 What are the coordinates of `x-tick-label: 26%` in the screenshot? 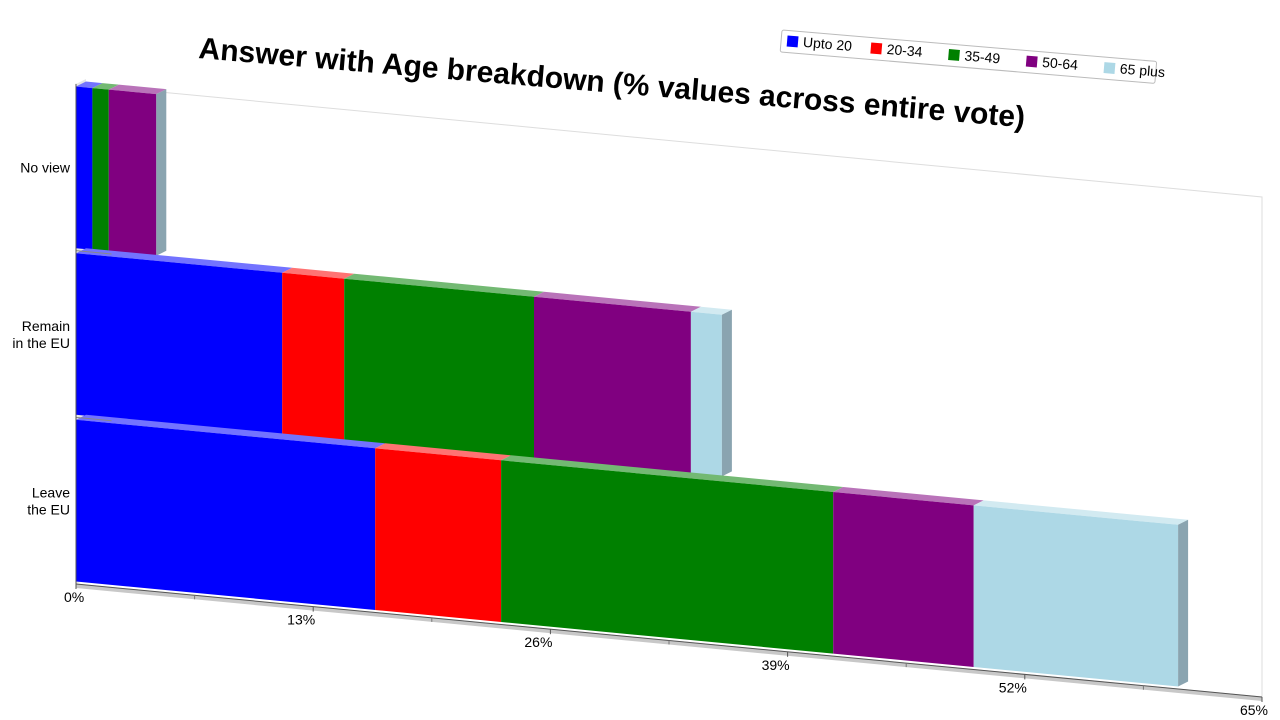 It's located at (538, 642).